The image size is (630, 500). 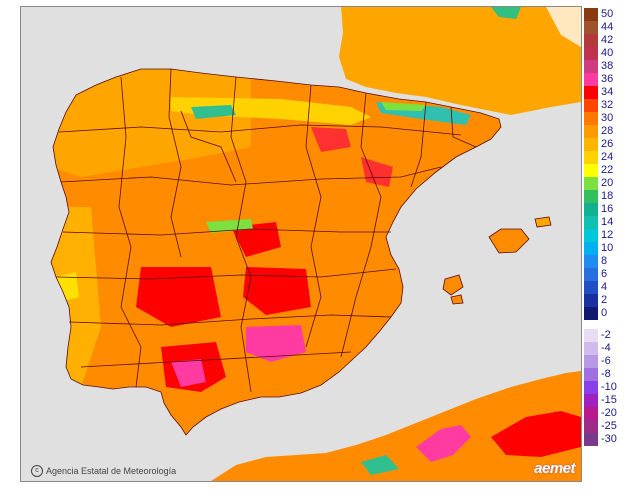 I want to click on legend-label: 0, so click(x=604, y=313).